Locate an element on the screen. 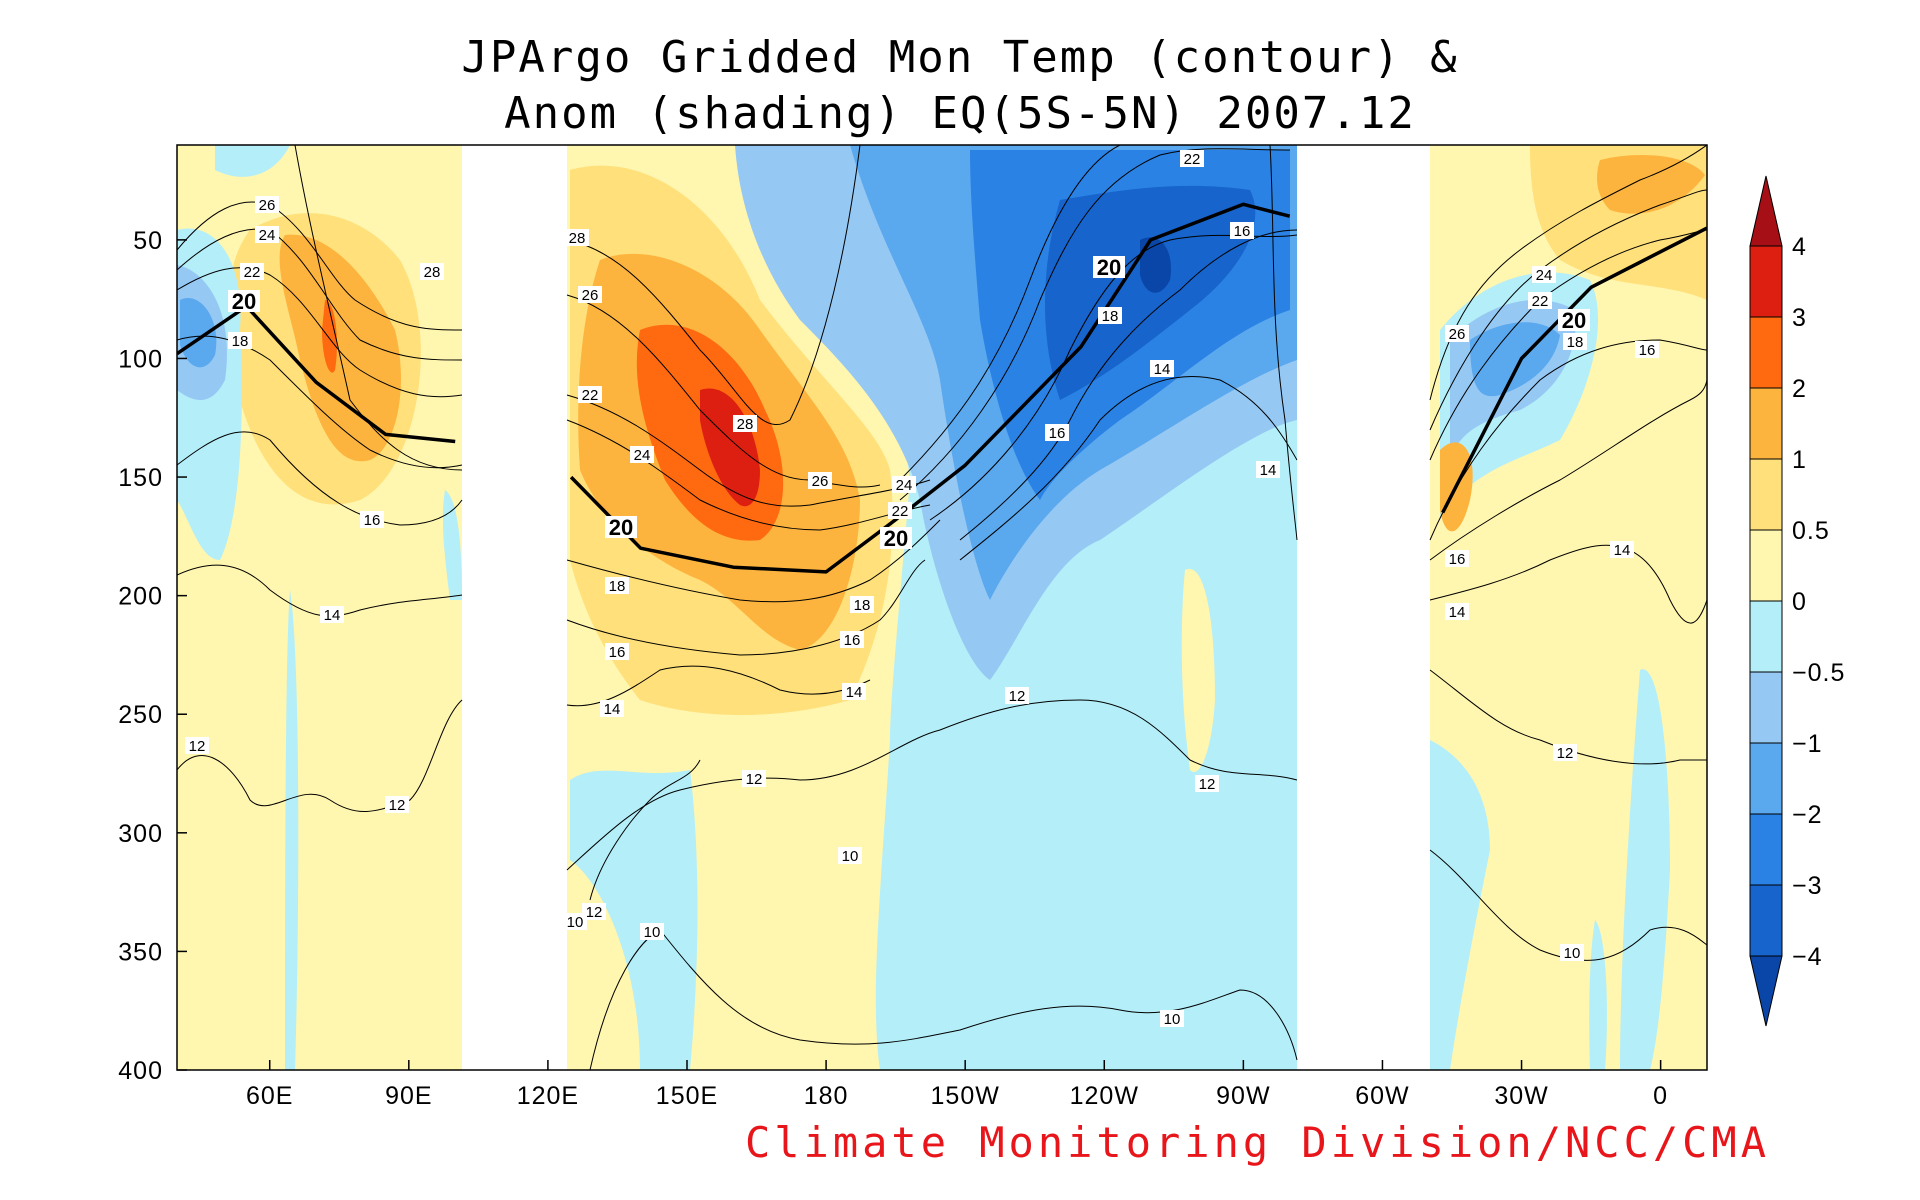 The width and height of the screenshot is (1920, 1200). colorbar-label: −0.5 is located at coordinates (1818, 673).